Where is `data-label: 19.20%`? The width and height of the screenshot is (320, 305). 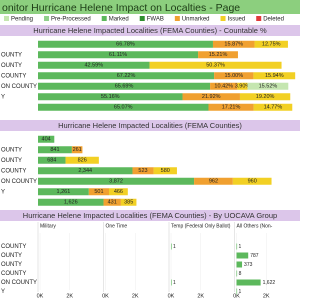
data-label: 19.20% is located at coordinates (265, 97).